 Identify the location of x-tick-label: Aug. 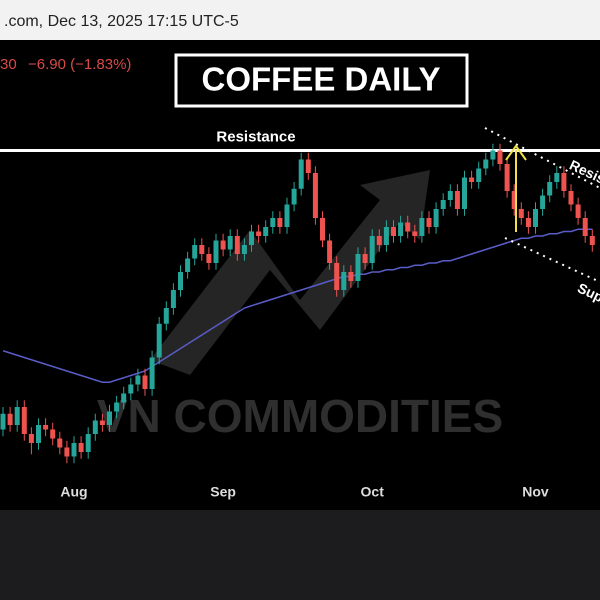
(73, 492).